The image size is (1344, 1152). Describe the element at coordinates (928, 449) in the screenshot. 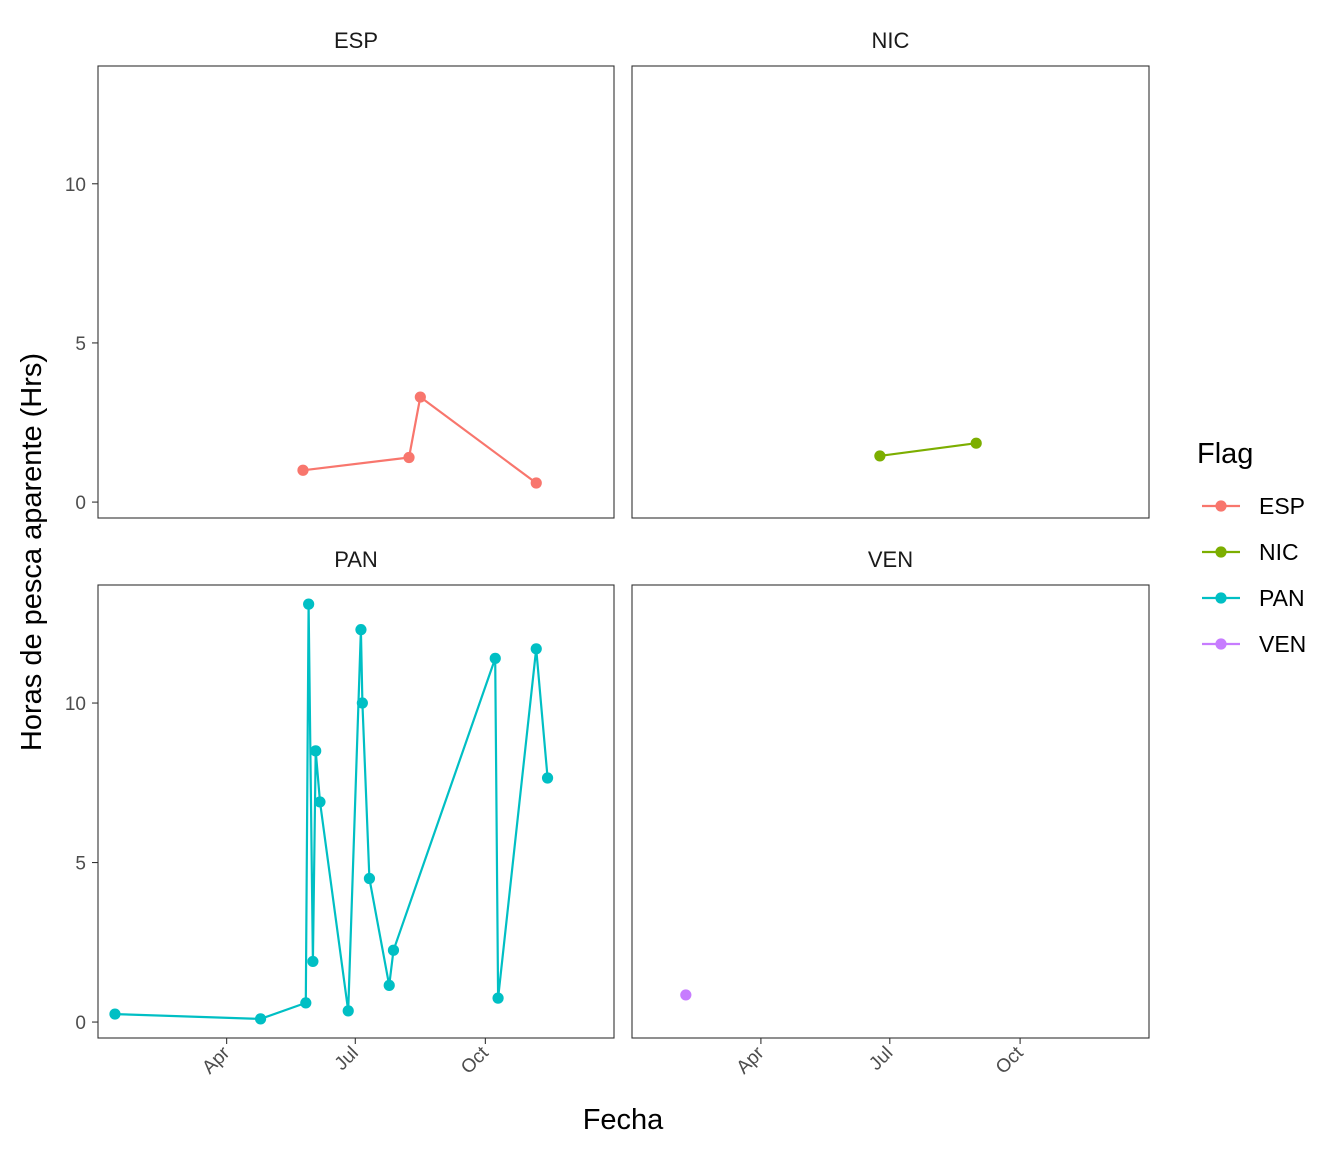

I see `series-line-nic` at that location.